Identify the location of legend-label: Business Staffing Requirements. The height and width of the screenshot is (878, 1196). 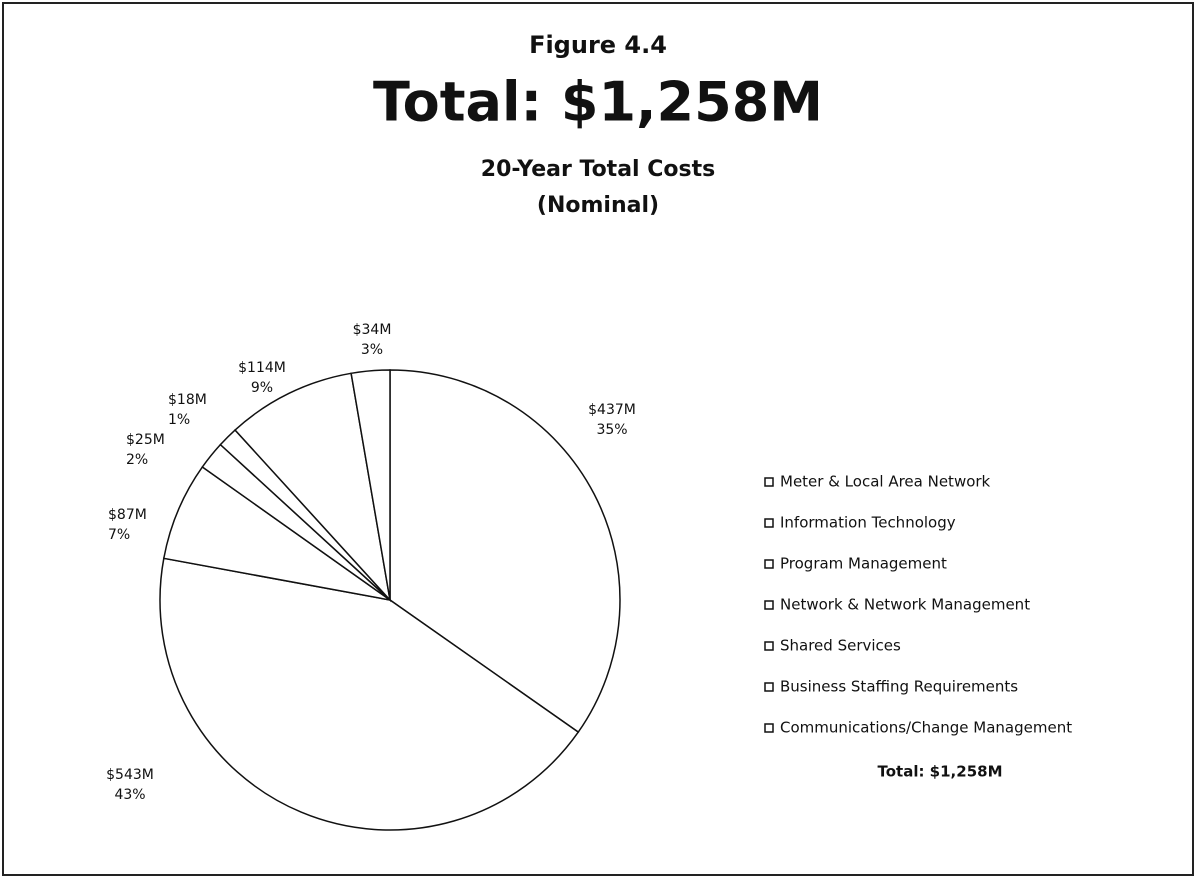
(899, 687).